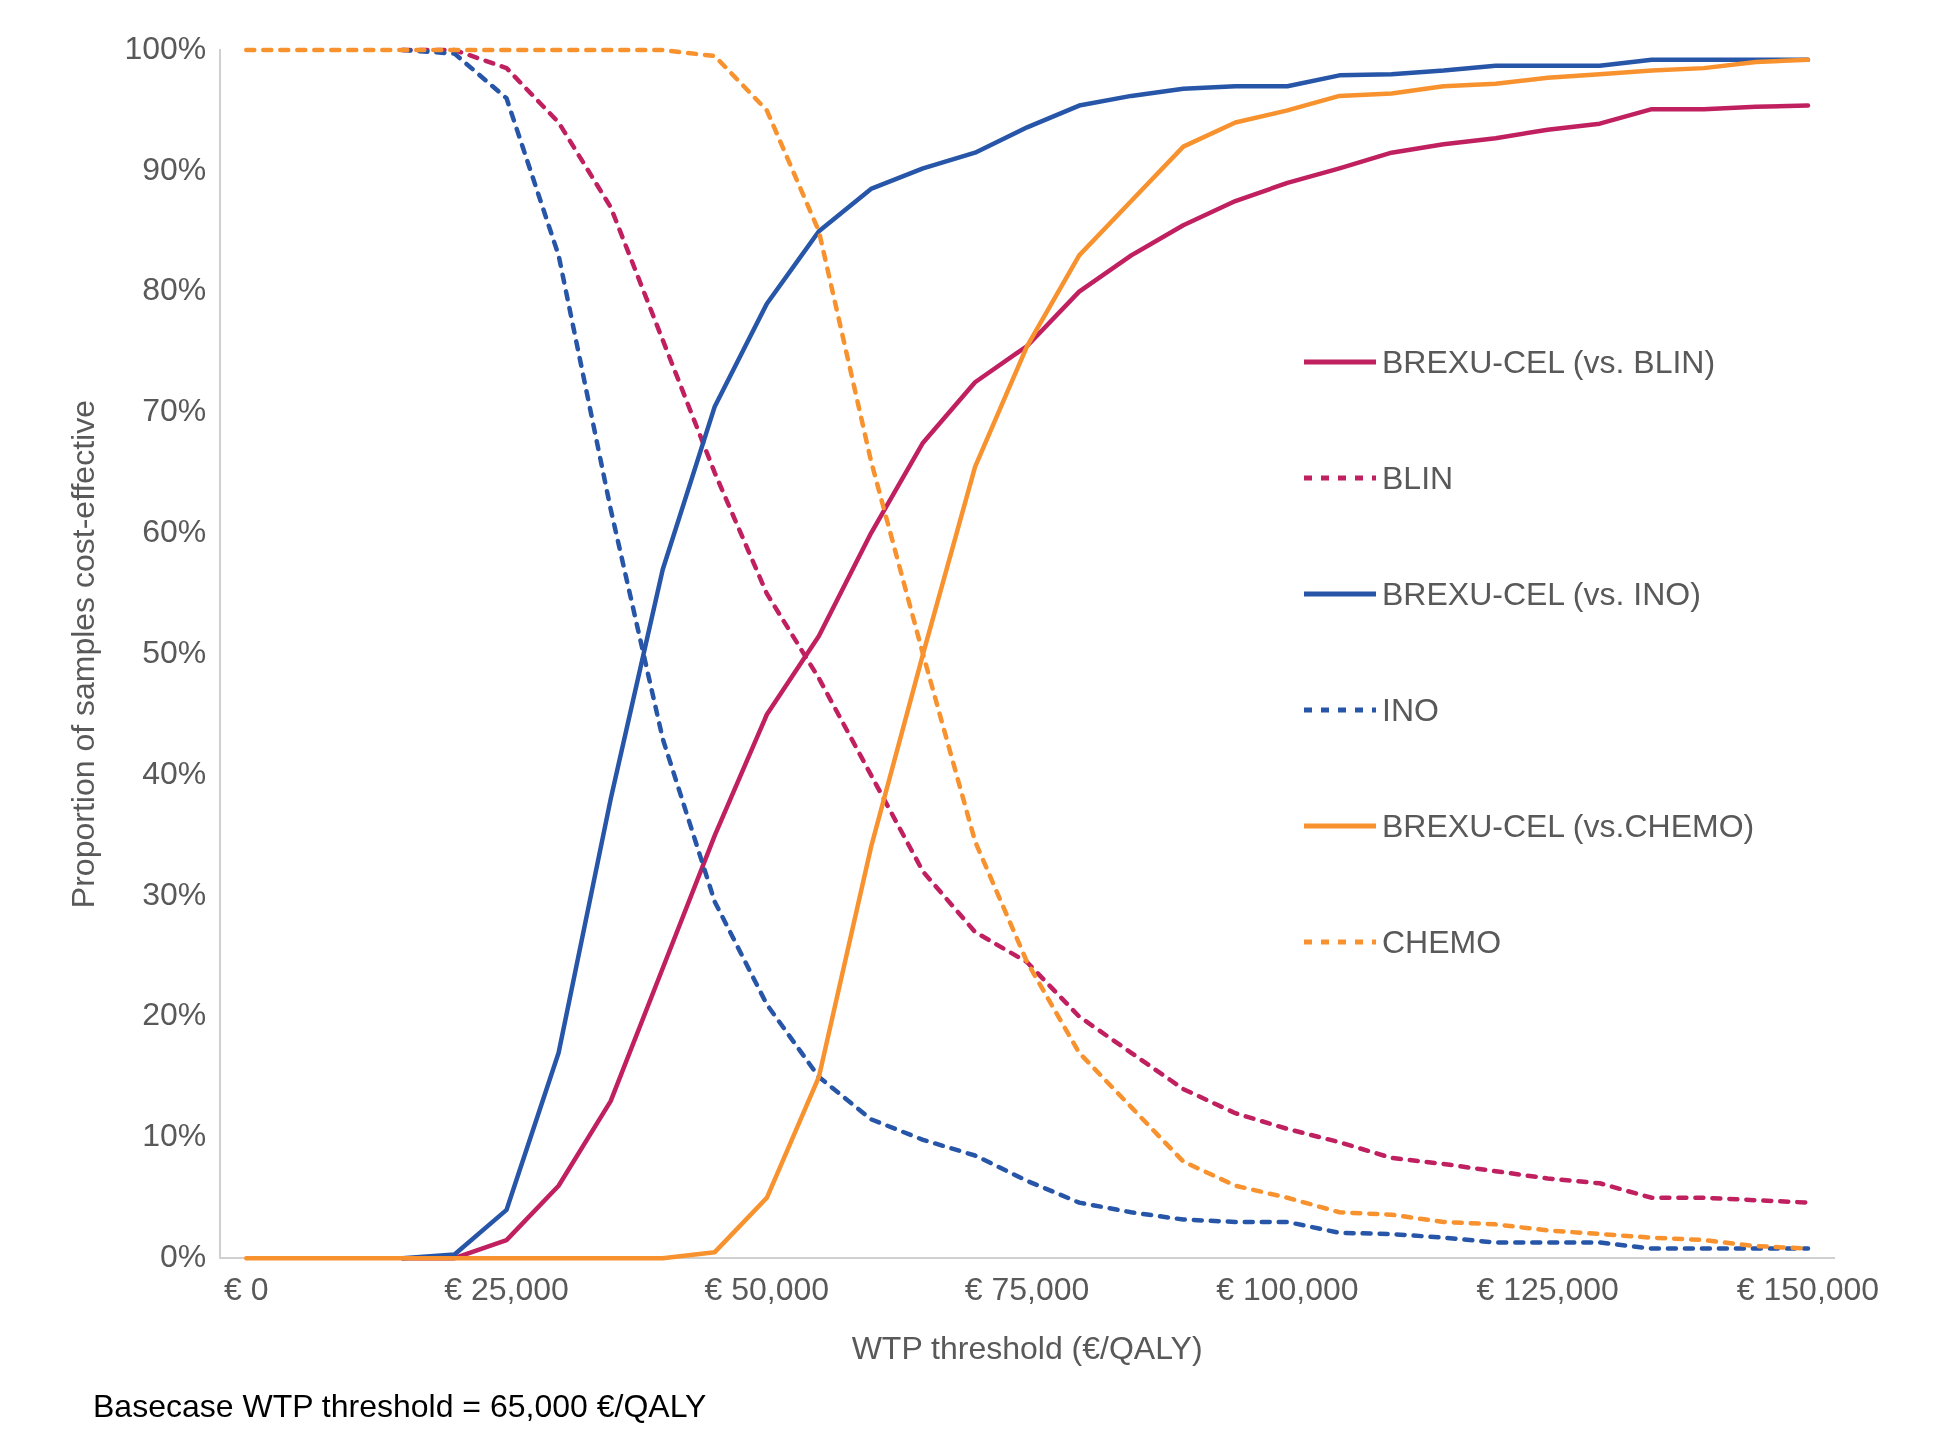  What do you see at coordinates (767, 1289) in the screenshot?
I see `x-tick-label: € 50,000` at bounding box center [767, 1289].